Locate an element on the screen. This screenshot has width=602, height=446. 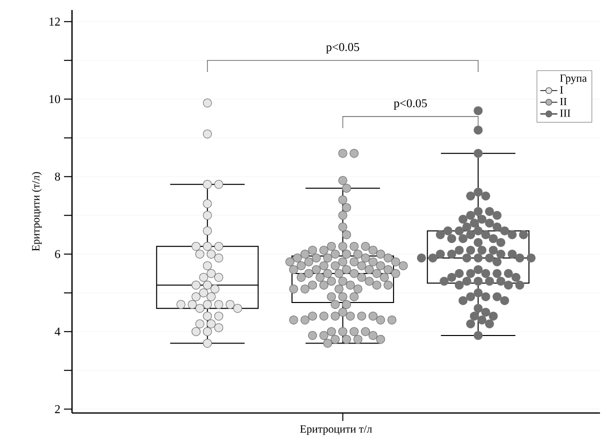
legend-label: II is located at coordinates (563, 102).